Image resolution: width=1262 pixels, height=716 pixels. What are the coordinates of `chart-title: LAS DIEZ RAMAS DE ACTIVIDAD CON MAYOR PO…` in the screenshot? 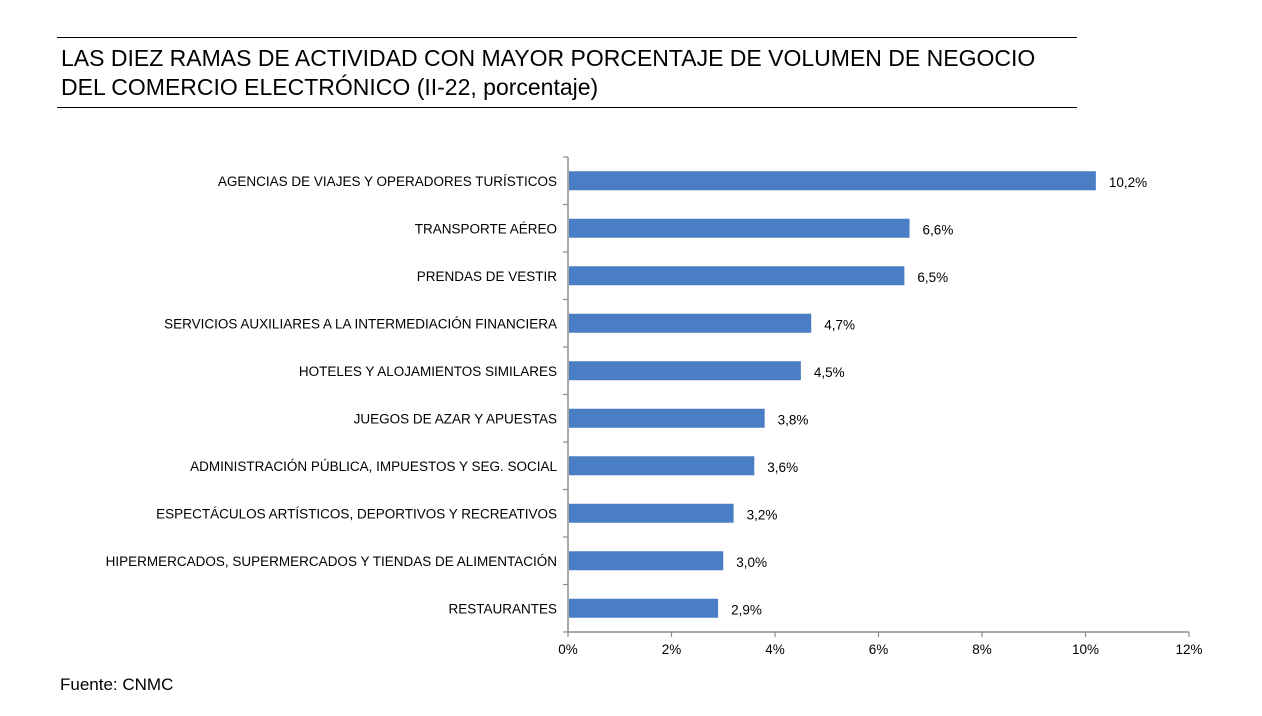 It's located at (567, 72).